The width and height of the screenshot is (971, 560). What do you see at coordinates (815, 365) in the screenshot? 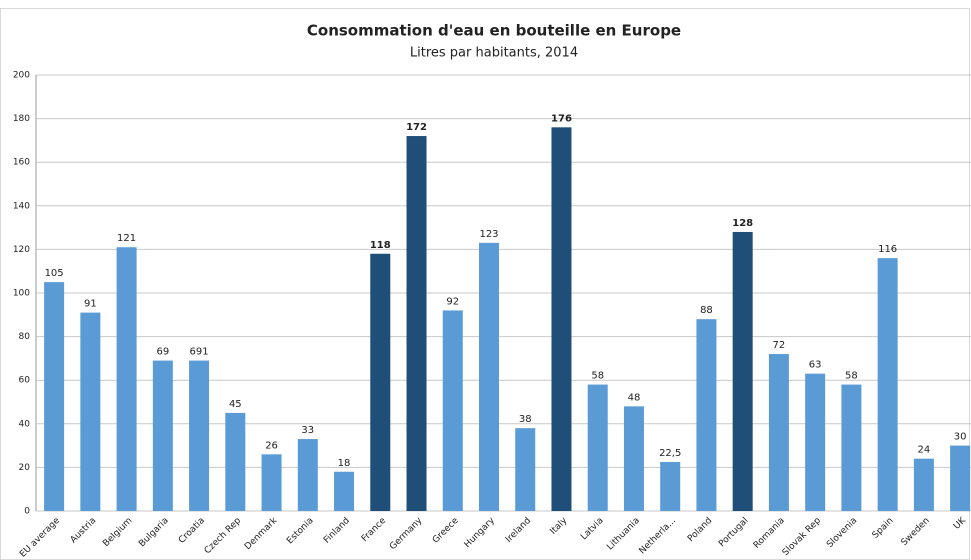
I see `value-label: 63` at bounding box center [815, 365].